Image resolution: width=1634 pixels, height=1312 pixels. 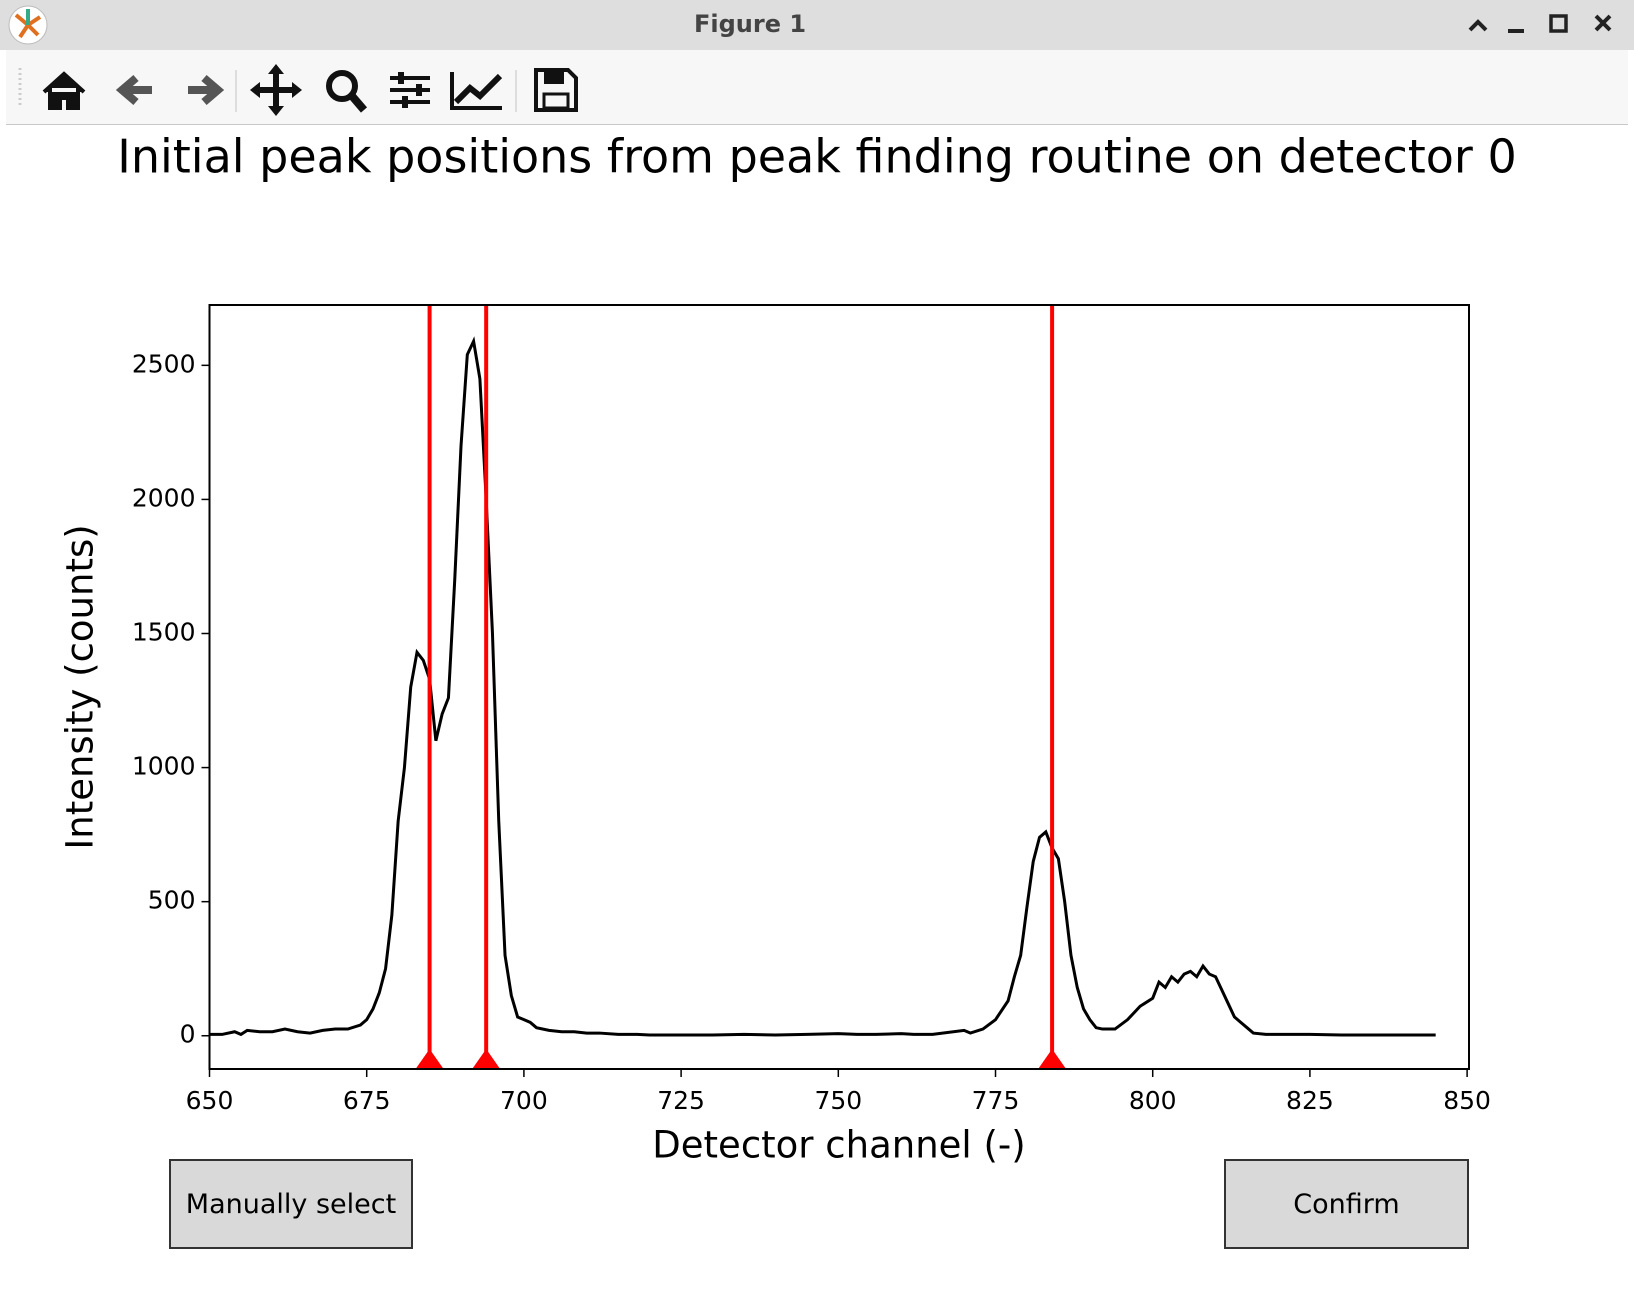 I want to click on shade-button, so click(x=1478, y=25).